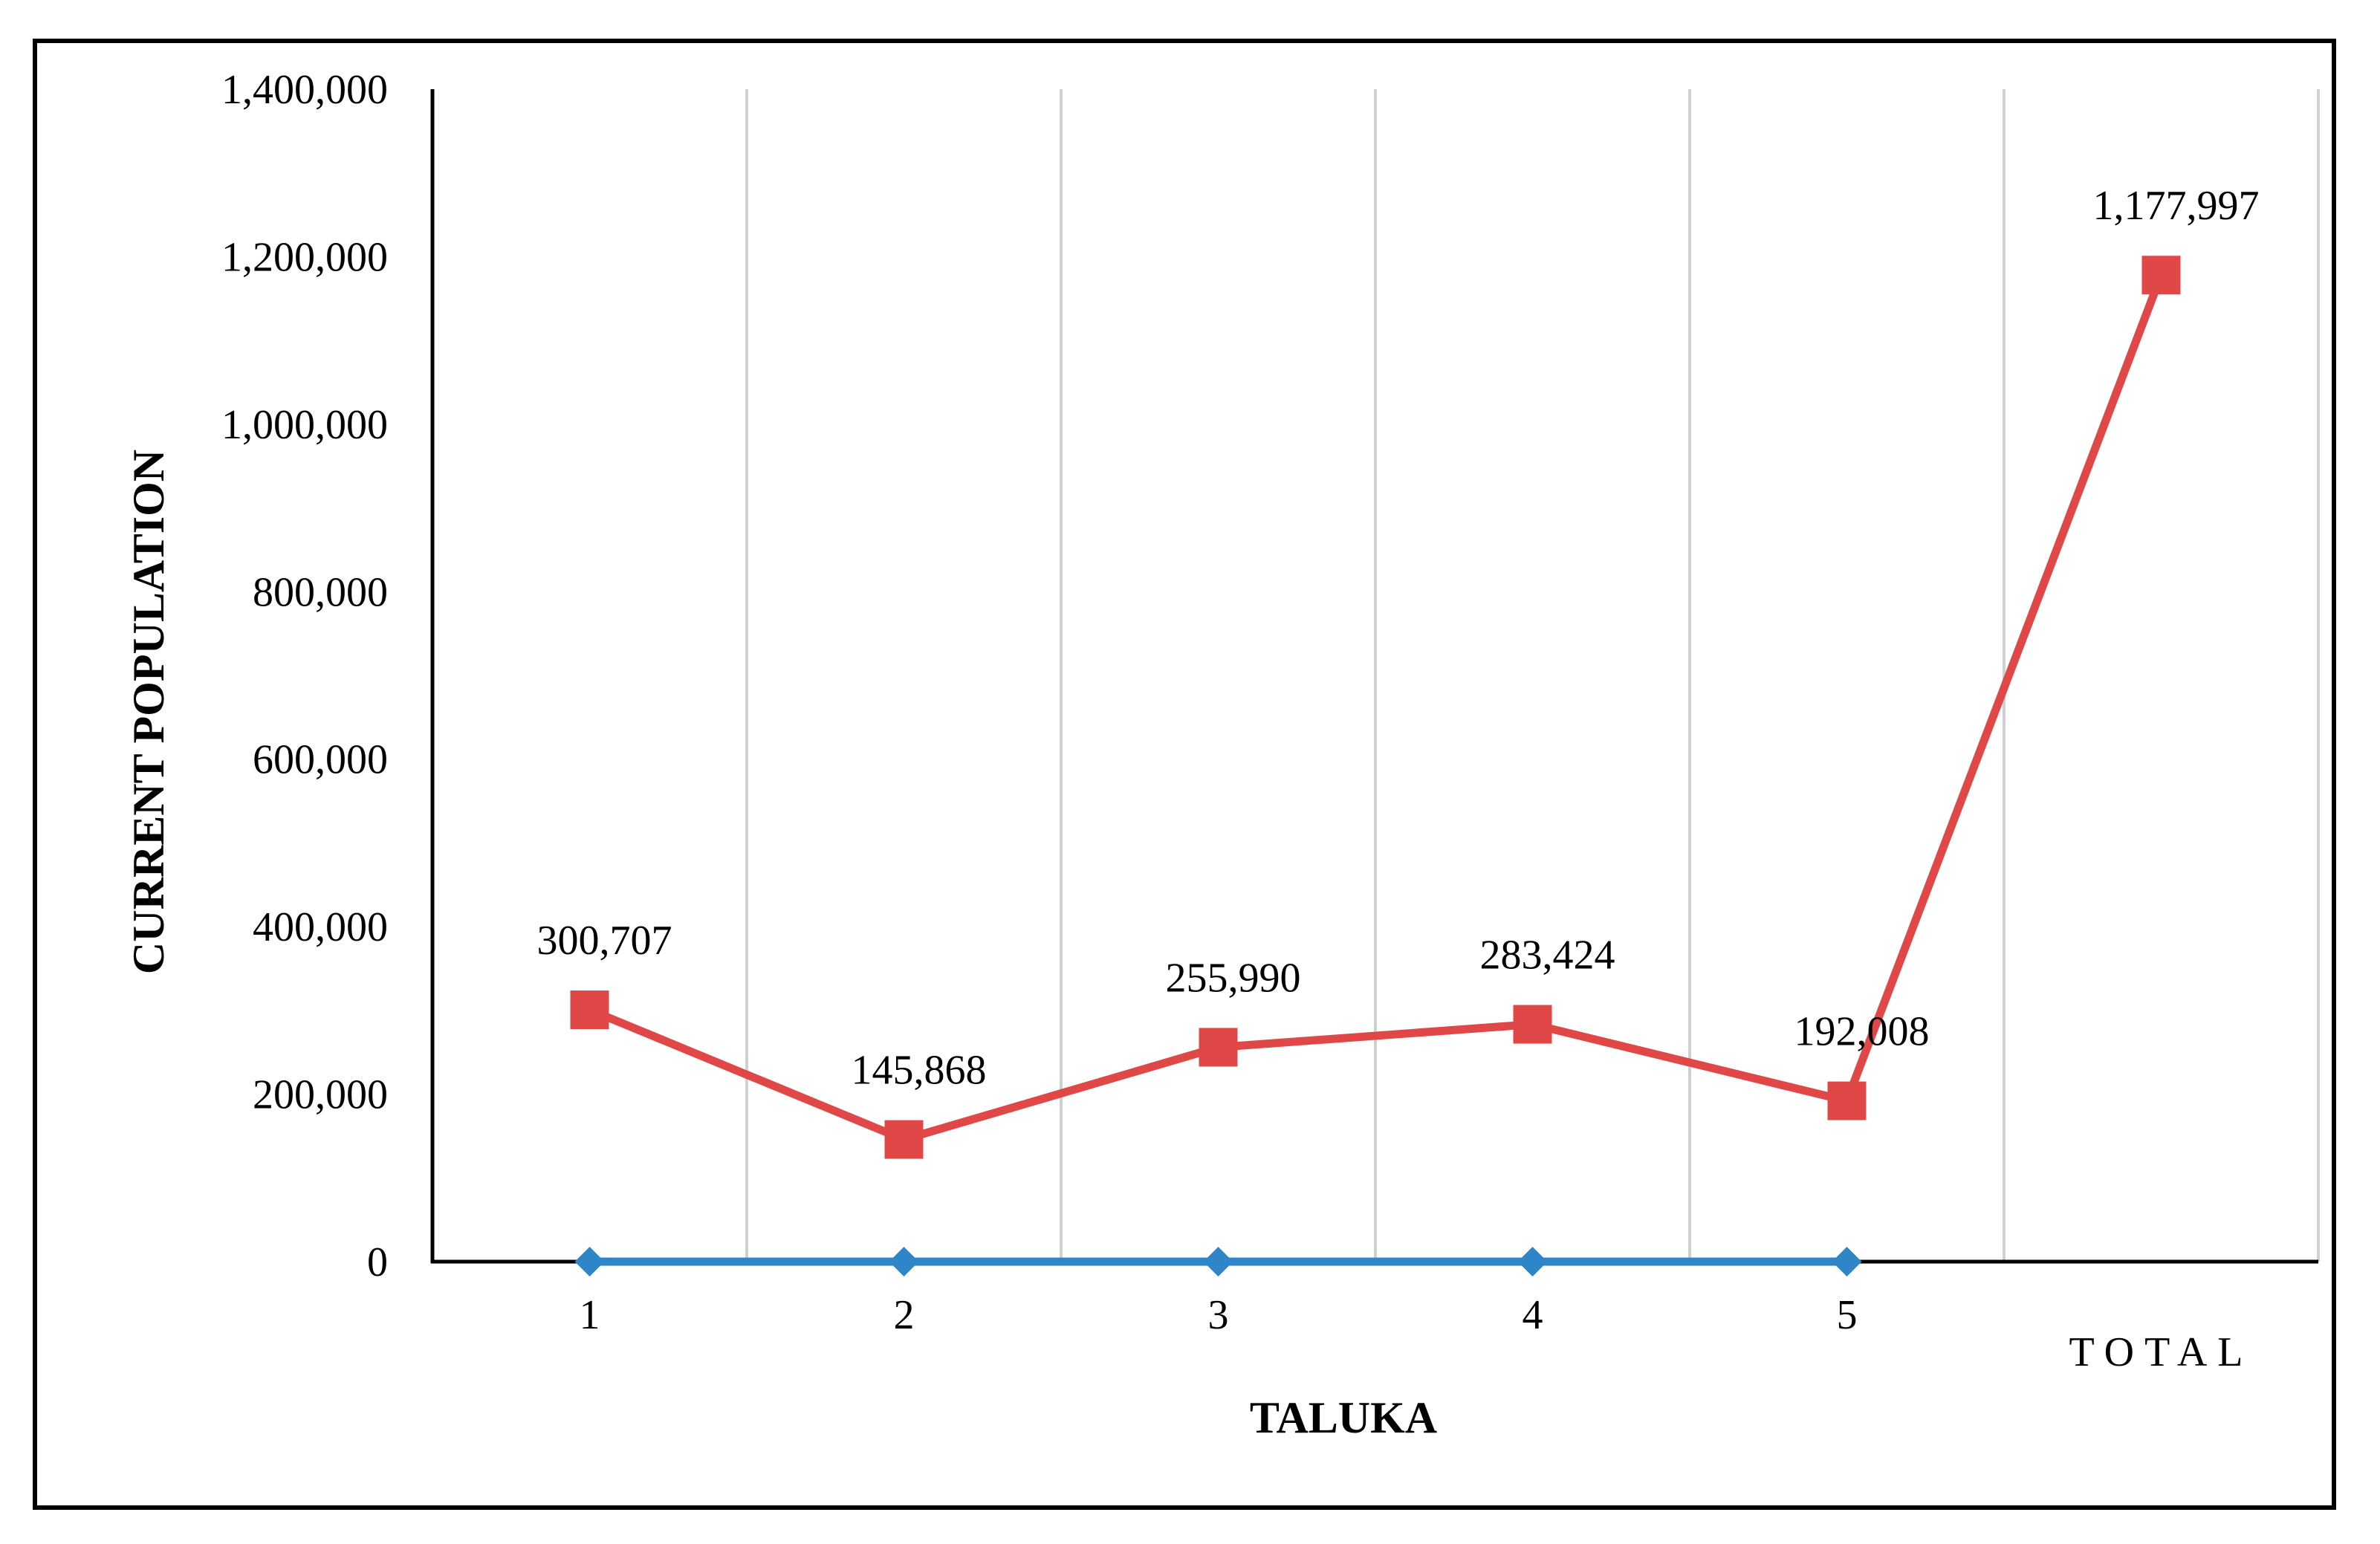 Image resolution: width=2380 pixels, height=1544 pixels. What do you see at coordinates (320, 927) in the screenshot?
I see `y-tick-label: 400,000` at bounding box center [320, 927].